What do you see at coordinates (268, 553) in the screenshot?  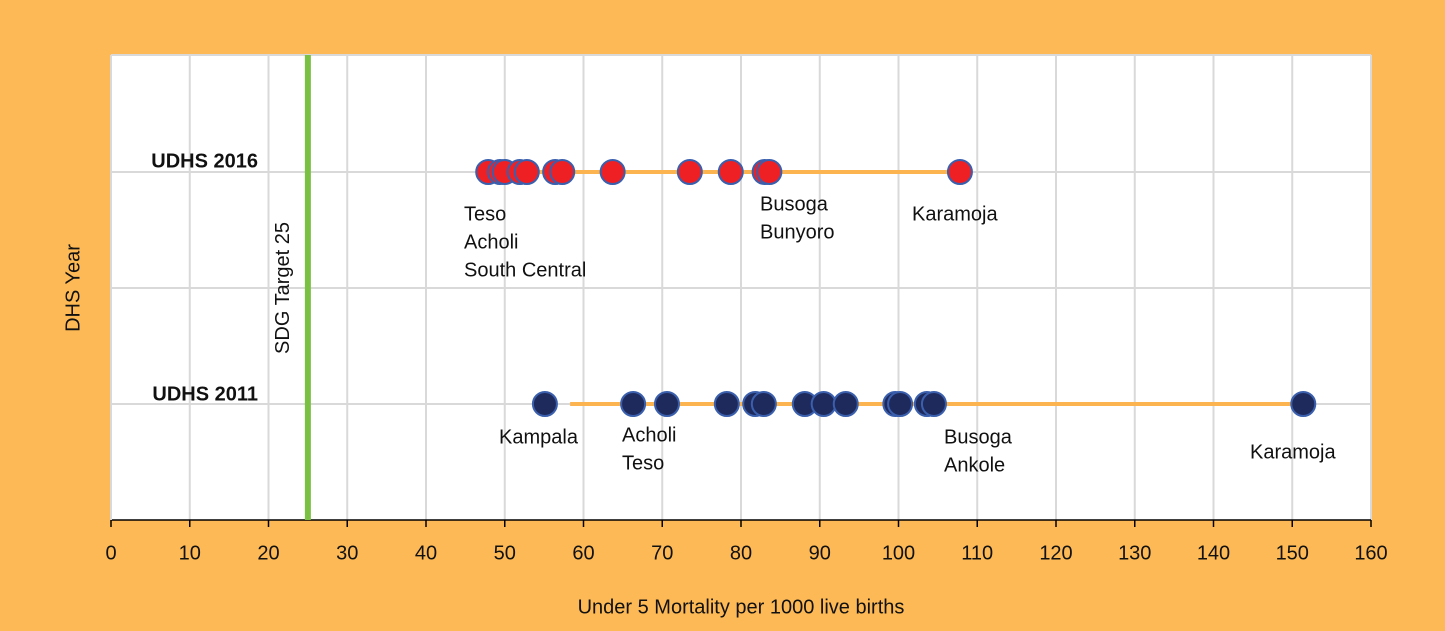 I see `x-tick-label: 20` at bounding box center [268, 553].